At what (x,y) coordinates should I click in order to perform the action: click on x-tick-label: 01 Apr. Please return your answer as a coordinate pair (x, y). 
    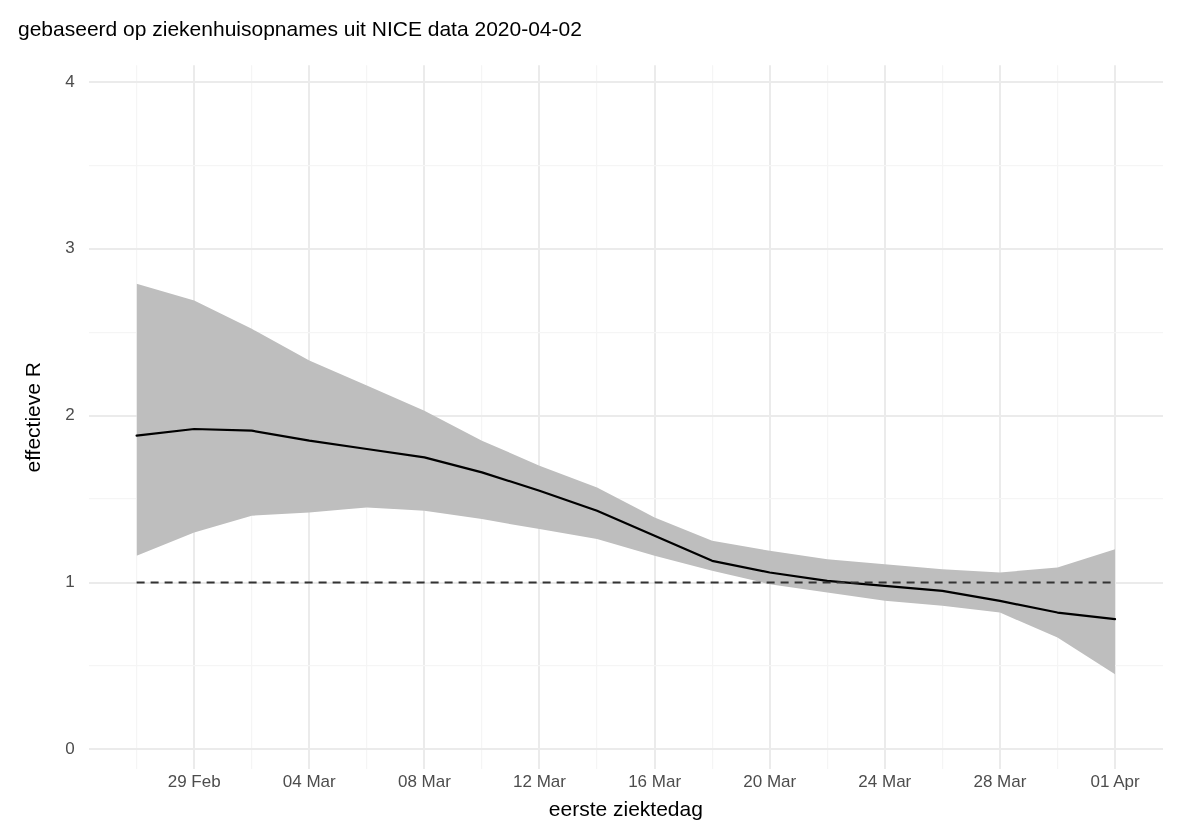
    Looking at the image, I should click on (1115, 782).